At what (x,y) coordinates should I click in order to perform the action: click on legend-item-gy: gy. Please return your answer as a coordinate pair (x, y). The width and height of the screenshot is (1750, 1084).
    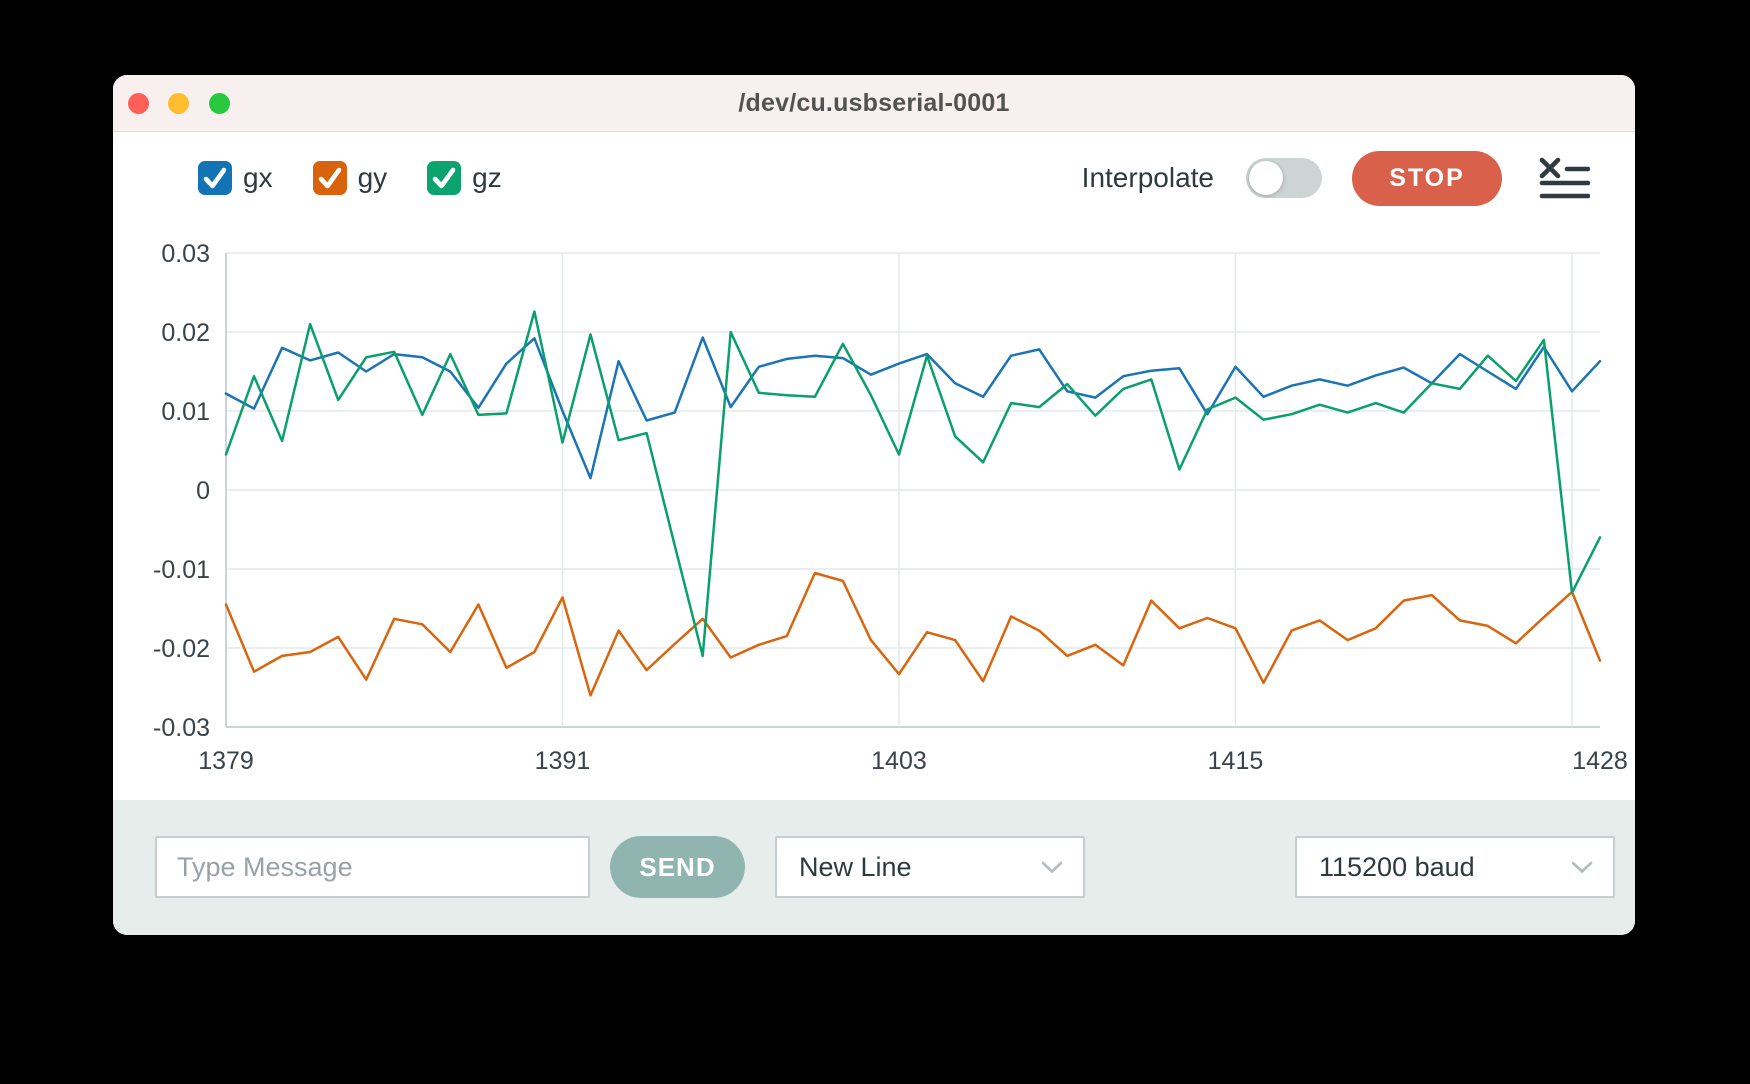
    Looking at the image, I should click on (350, 178).